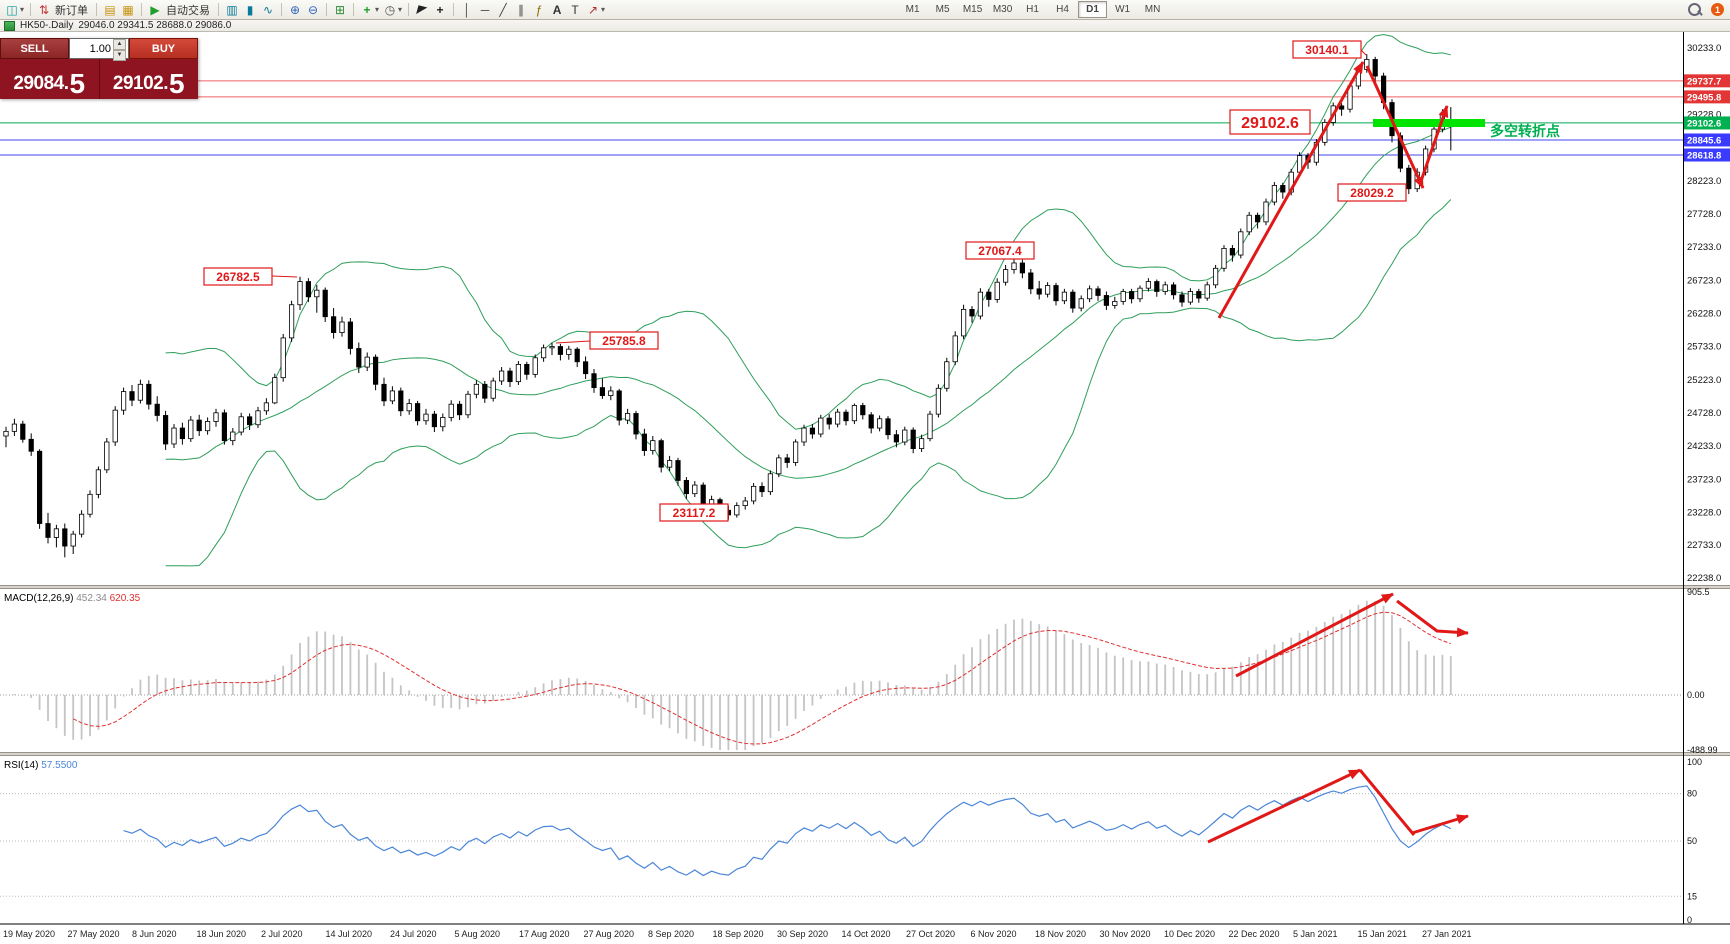  I want to click on svg-text: 19 May 2020, so click(29, 934).